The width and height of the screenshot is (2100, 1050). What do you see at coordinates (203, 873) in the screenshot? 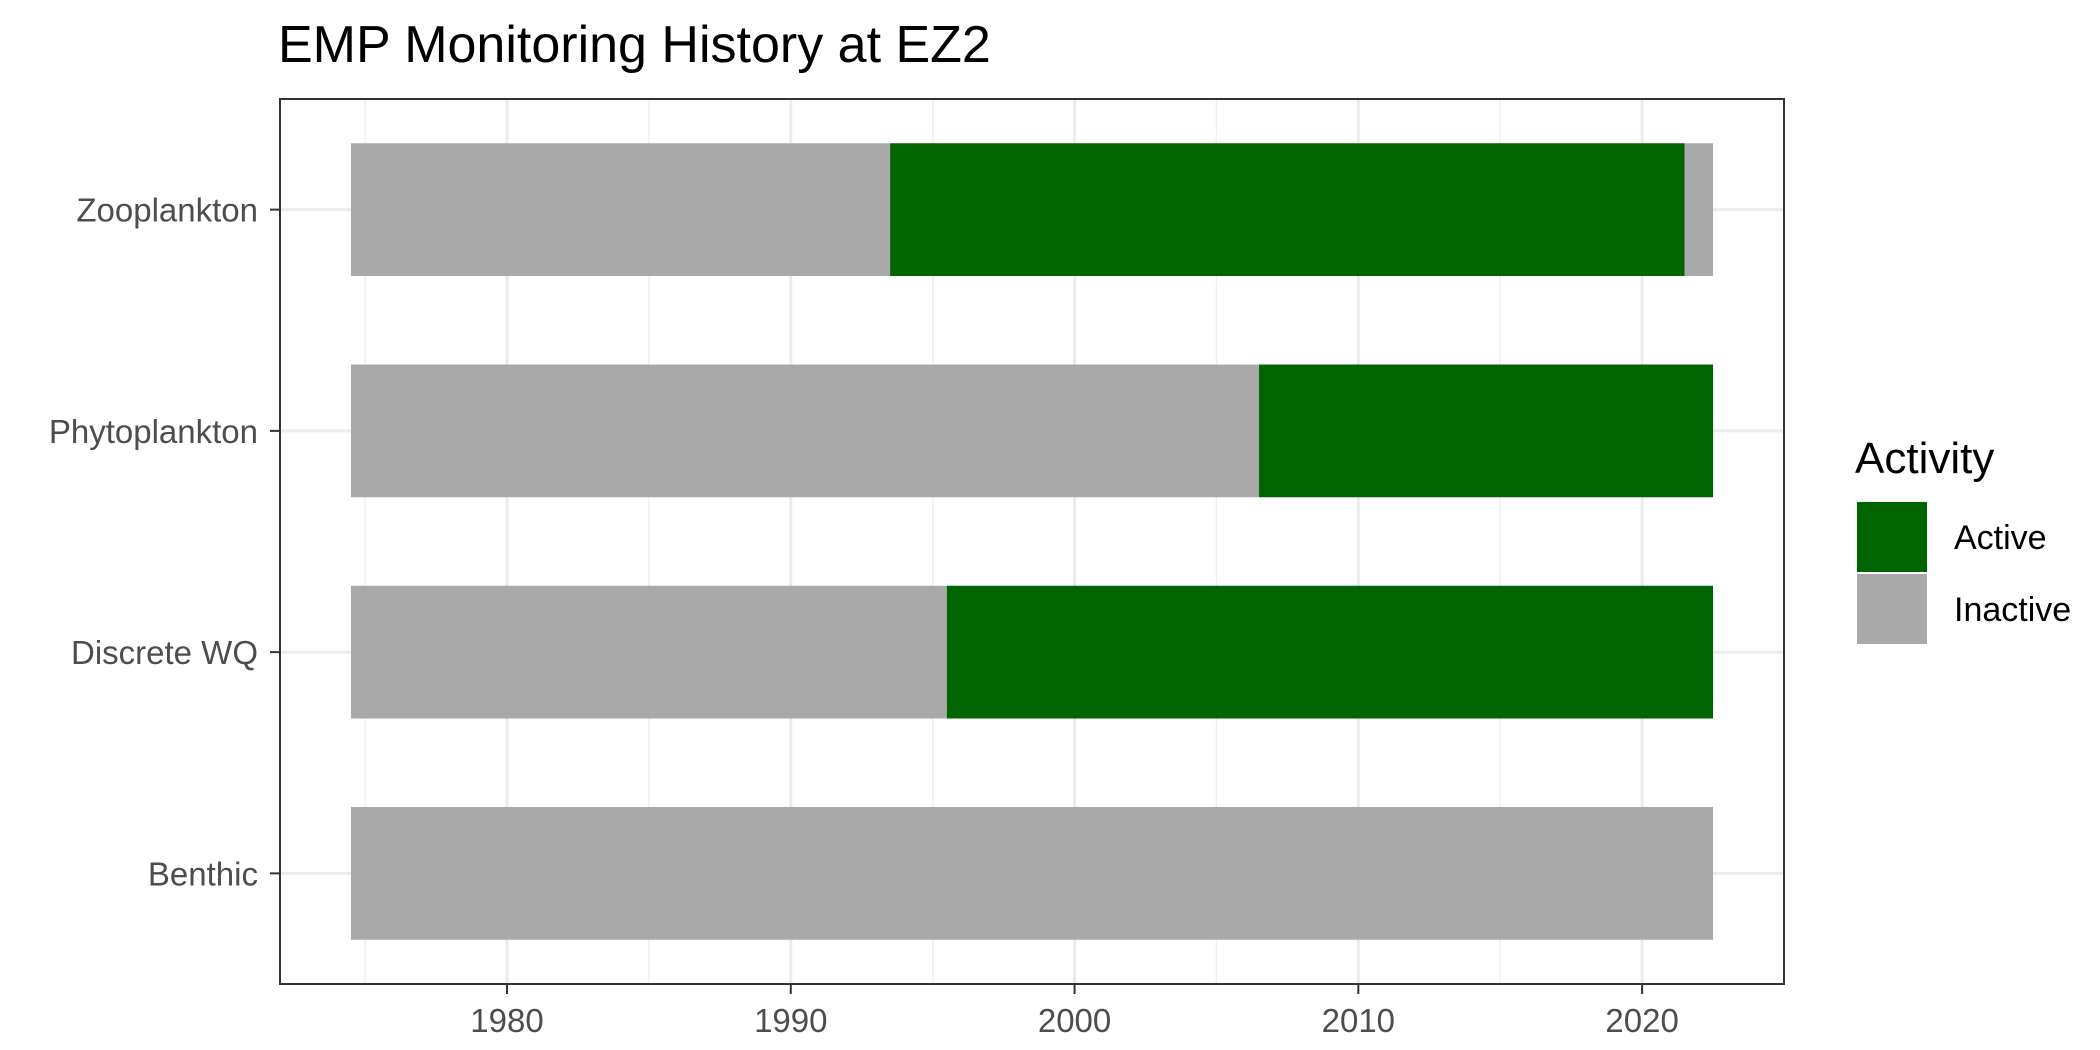
I see `y-tick-label: Benthic` at bounding box center [203, 873].